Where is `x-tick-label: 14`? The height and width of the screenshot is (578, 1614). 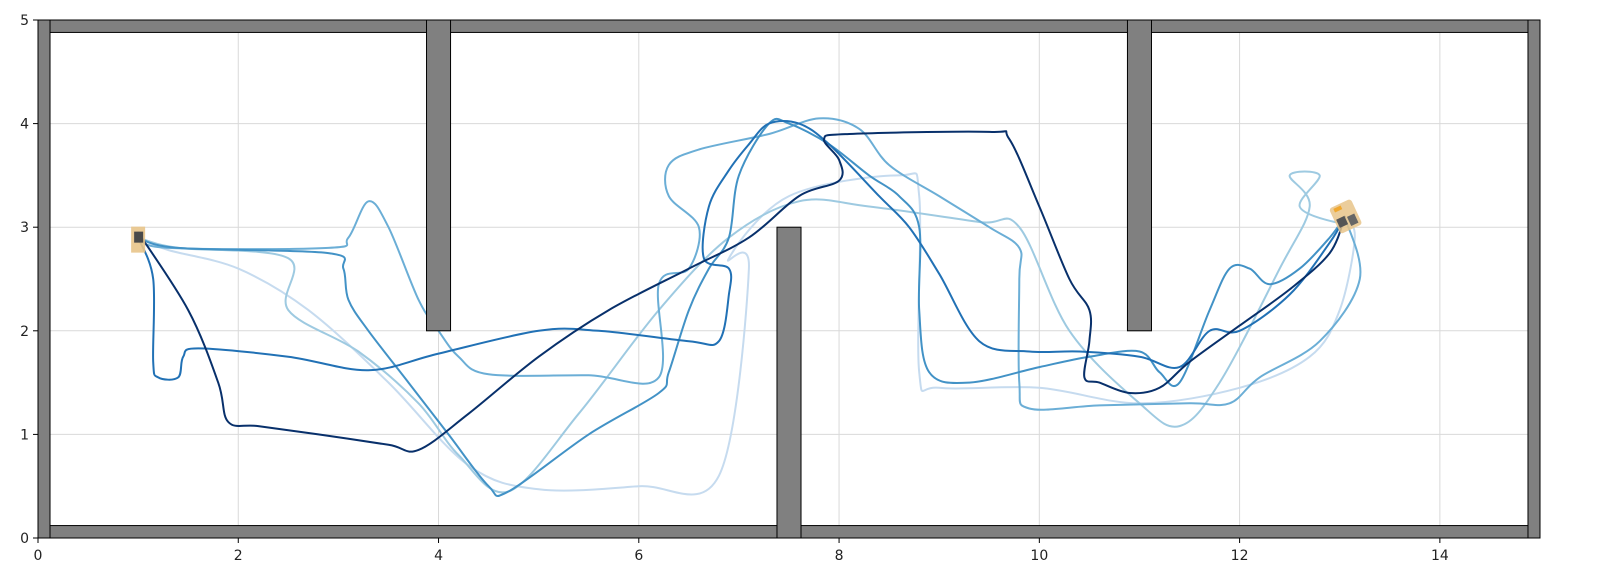
x-tick-label: 14 is located at coordinates (1440, 556).